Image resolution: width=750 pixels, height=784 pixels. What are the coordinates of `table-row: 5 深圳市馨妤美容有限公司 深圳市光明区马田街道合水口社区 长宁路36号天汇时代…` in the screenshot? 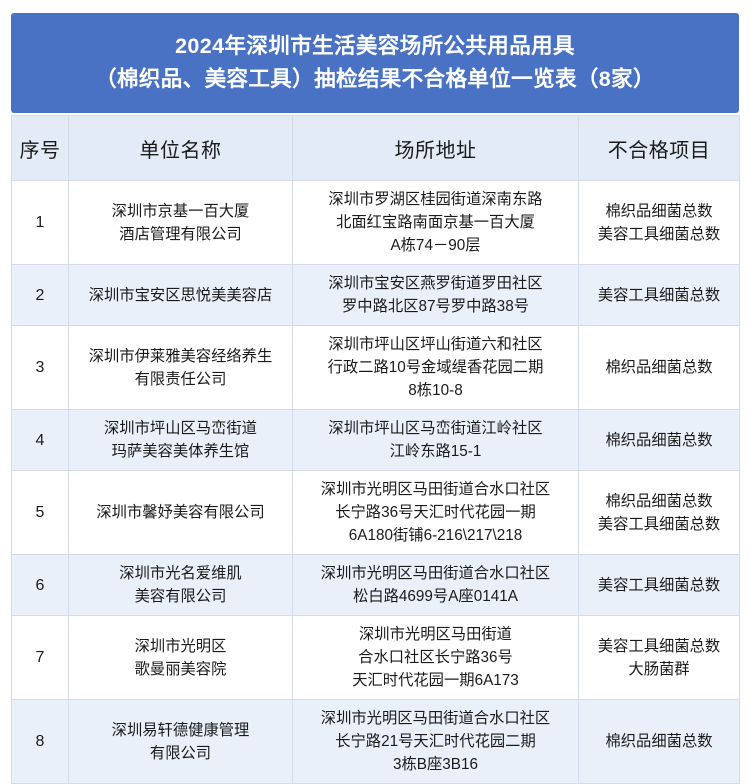 It's located at (375, 512).